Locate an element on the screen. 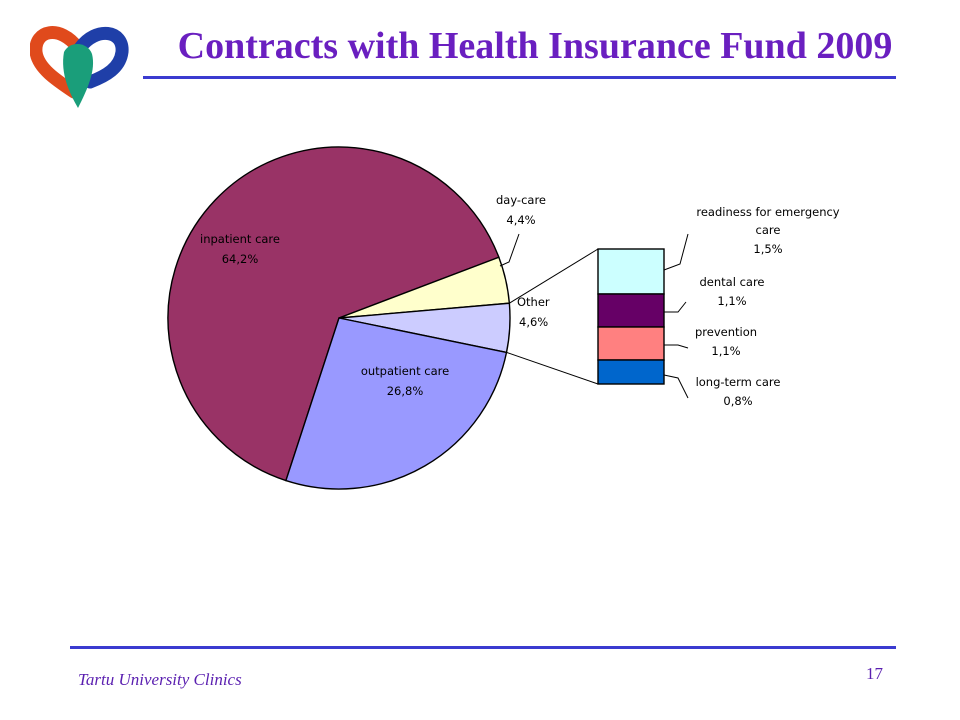  clinic-logo is located at coordinates (79, 67).